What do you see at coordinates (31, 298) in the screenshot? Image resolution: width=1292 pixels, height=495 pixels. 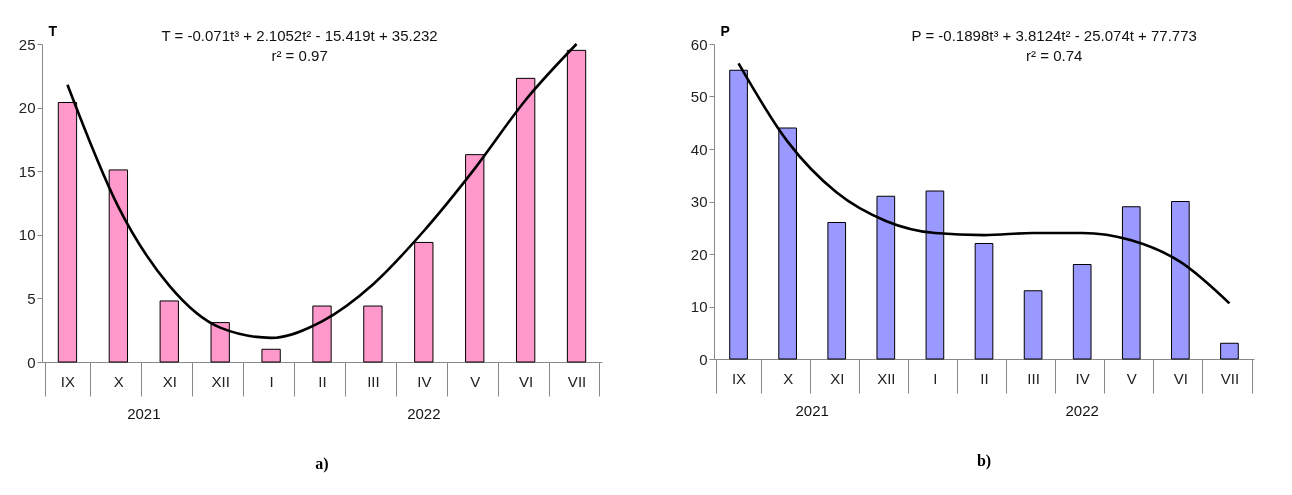 I see `y-tick-label: 5` at bounding box center [31, 298].